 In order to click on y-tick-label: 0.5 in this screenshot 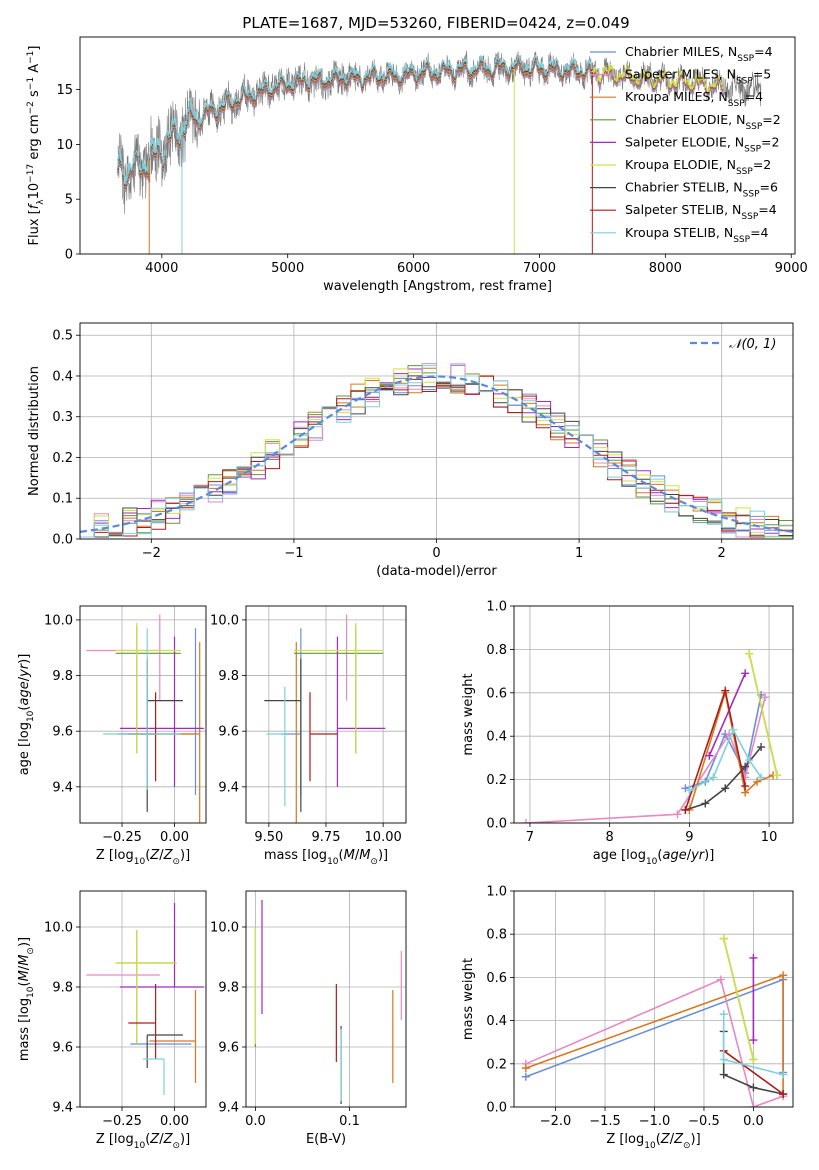, I will do `click(62, 336)`.